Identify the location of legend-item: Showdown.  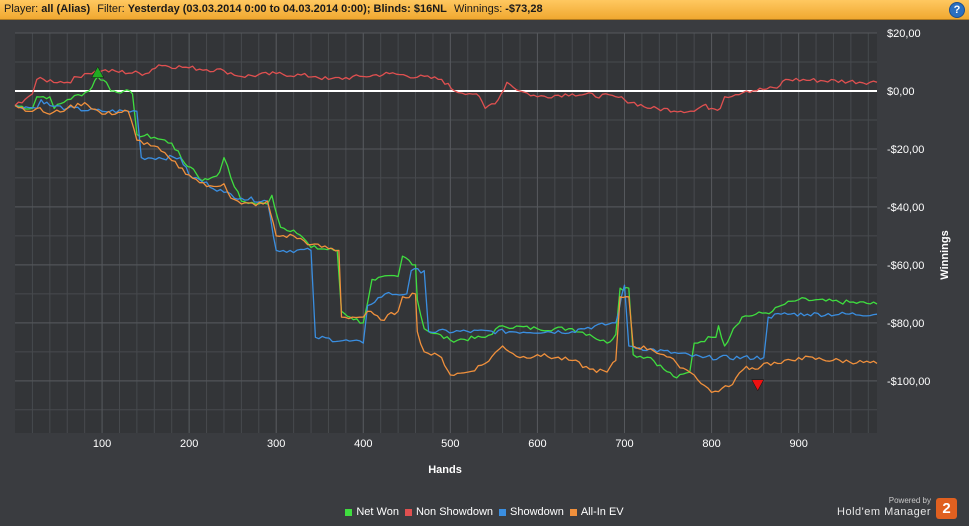
(531, 512).